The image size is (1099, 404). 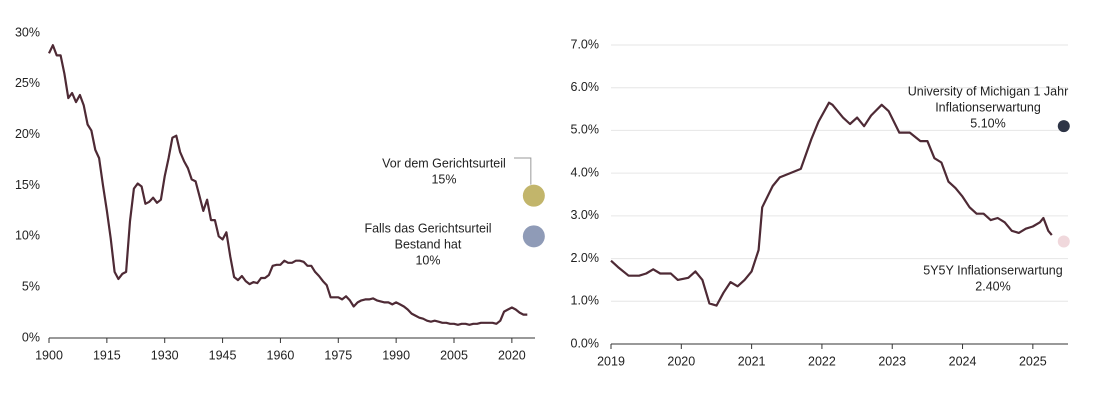 What do you see at coordinates (585, 87) in the screenshot?
I see `y-tick-label: 6.0%` at bounding box center [585, 87].